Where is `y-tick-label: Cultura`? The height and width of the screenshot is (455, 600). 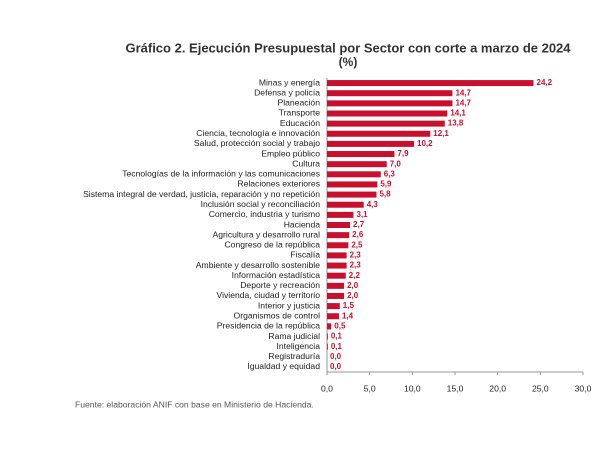 y-tick-label: Cultura is located at coordinates (306, 163).